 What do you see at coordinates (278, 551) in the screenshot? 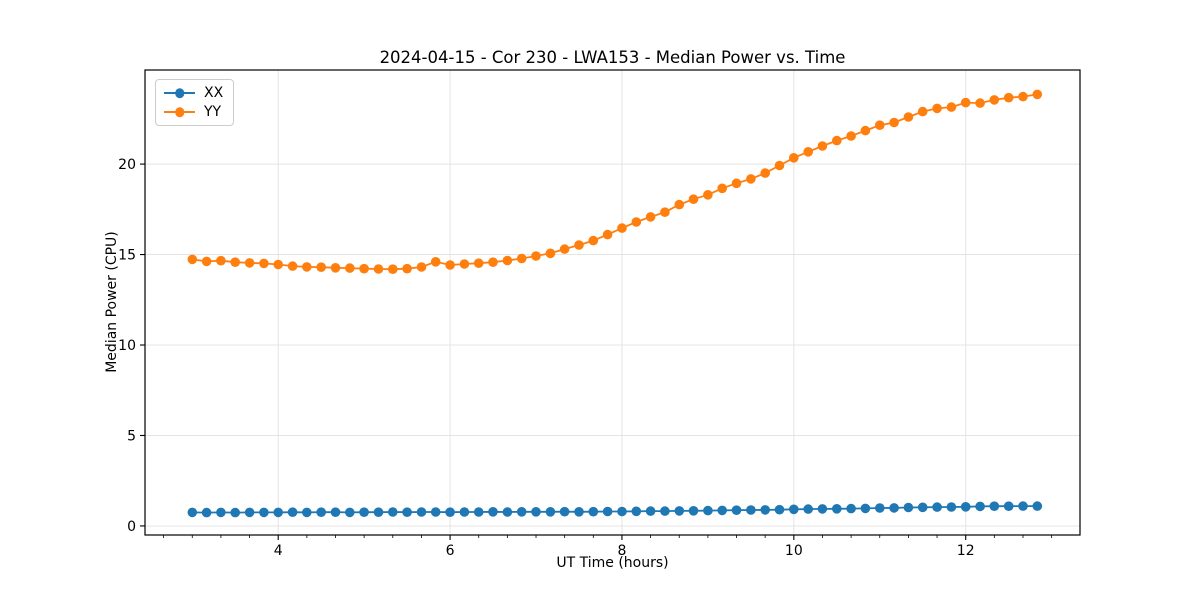
I see `x-tick-label: 4` at bounding box center [278, 551].